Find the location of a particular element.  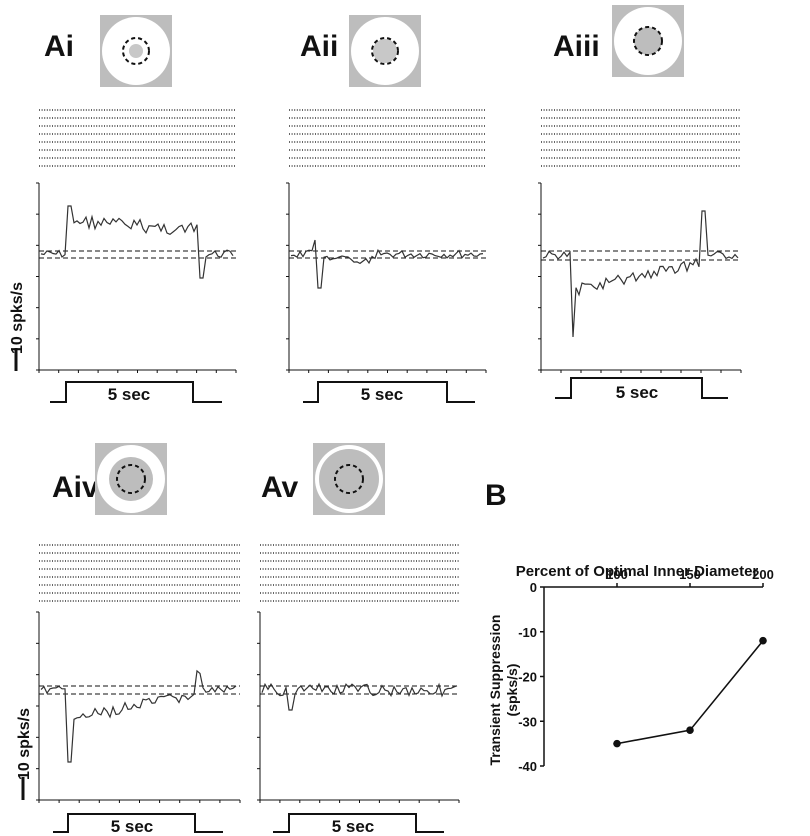

scale-label-bottom: 10 spks/s is located at coordinates (24, 744).